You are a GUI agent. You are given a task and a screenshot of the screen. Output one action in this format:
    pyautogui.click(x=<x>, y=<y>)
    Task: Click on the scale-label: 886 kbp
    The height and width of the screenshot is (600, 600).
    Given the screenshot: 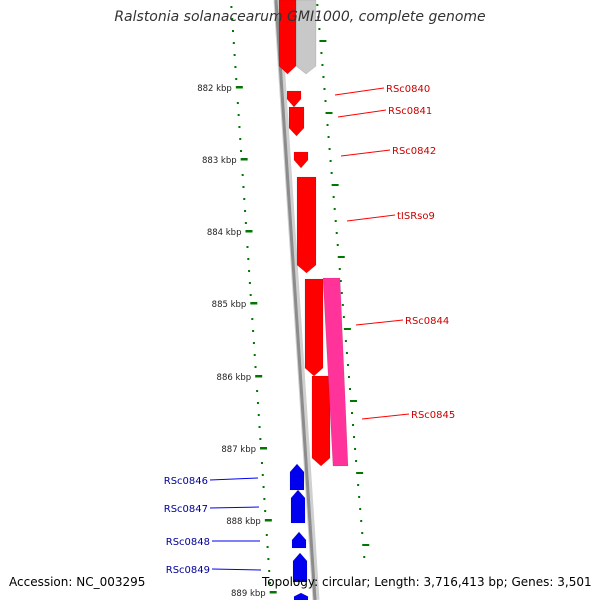 What is the action you would take?
    pyautogui.click(x=234, y=378)
    